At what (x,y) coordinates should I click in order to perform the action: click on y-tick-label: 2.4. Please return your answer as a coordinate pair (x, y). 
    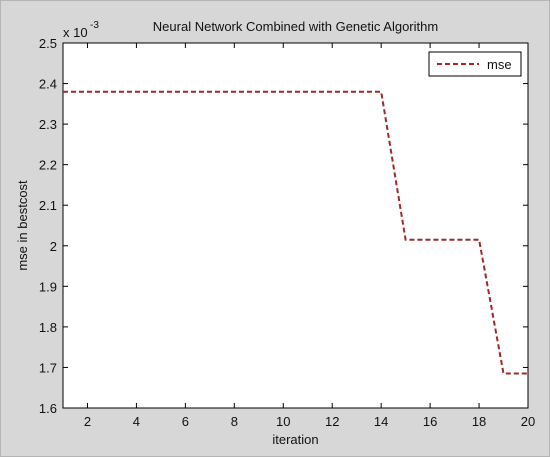
    Looking at the image, I should click on (48, 84).